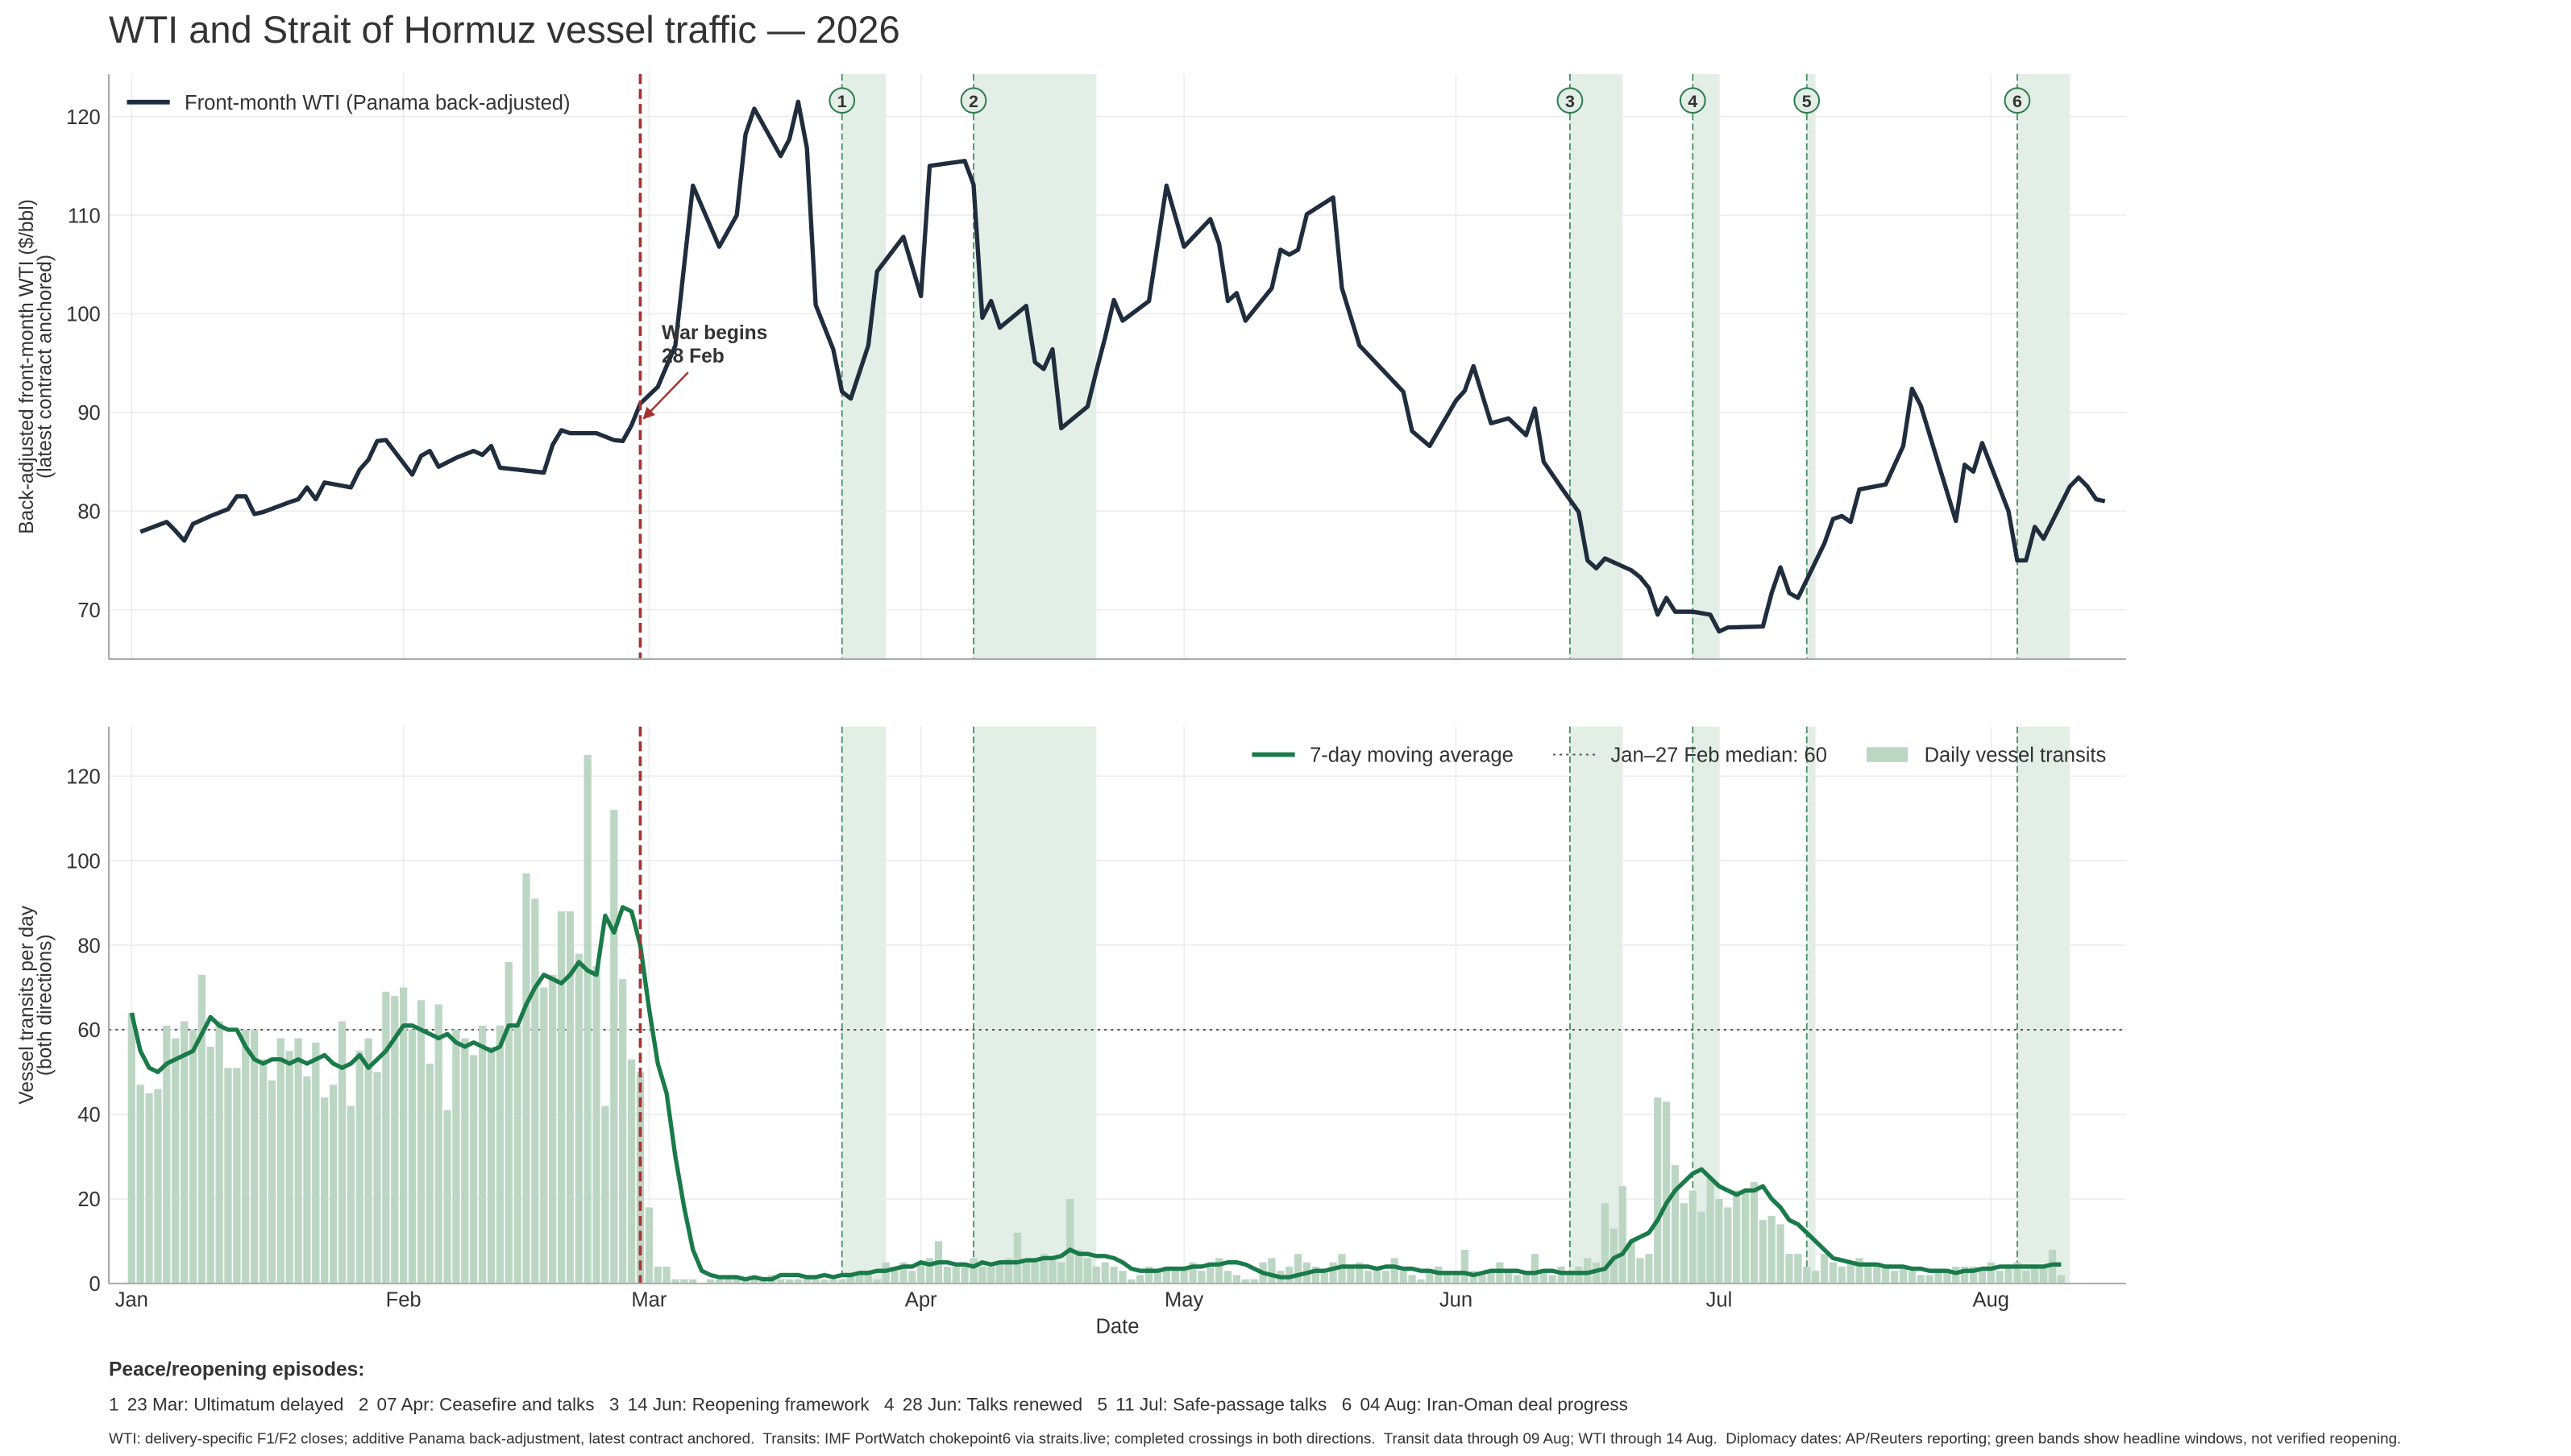 Image resolution: width=2571 pixels, height=1456 pixels. Describe the element at coordinates (83, 861) in the screenshot. I see `y-tick-label: 100` at that location.